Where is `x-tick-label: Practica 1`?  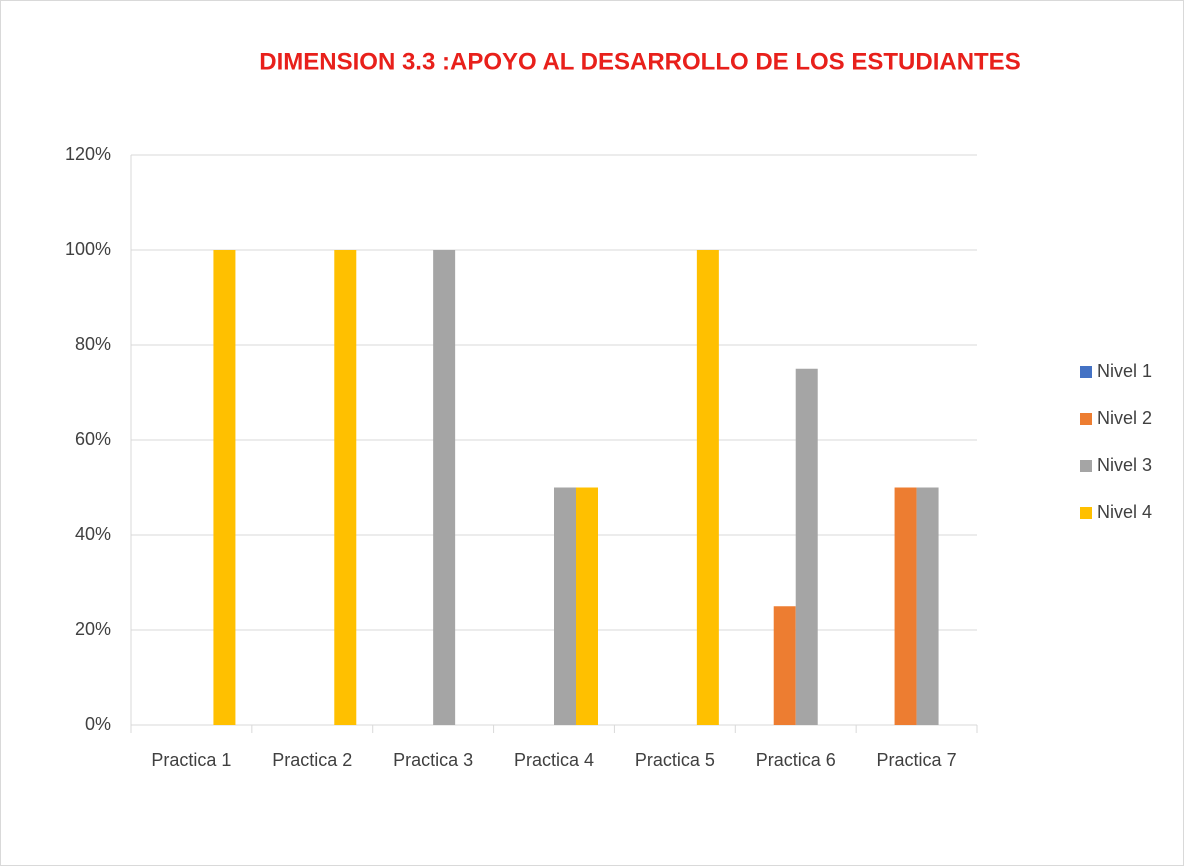 x-tick-label: Practica 1 is located at coordinates (191, 760).